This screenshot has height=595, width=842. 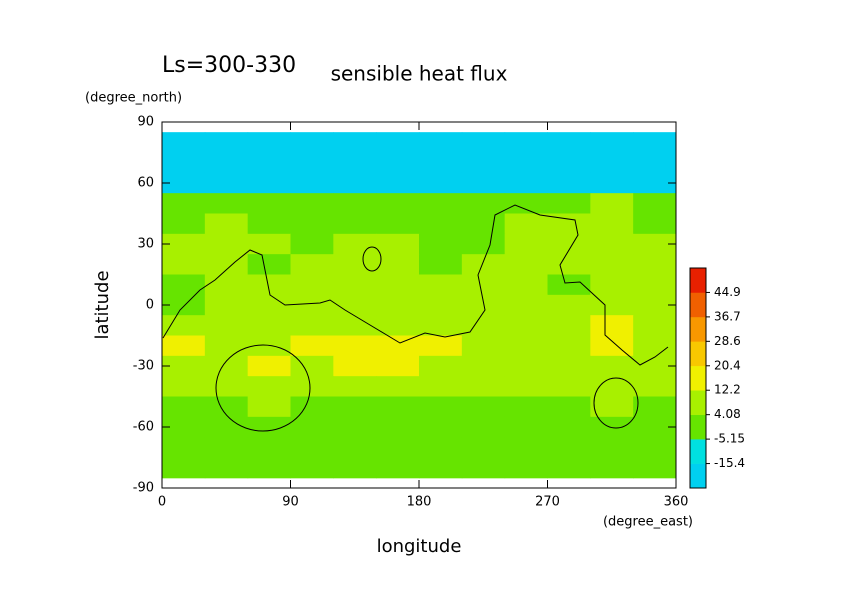 What do you see at coordinates (229, 65) in the screenshot?
I see `chart-subtitle: Ls=300-330` at bounding box center [229, 65].